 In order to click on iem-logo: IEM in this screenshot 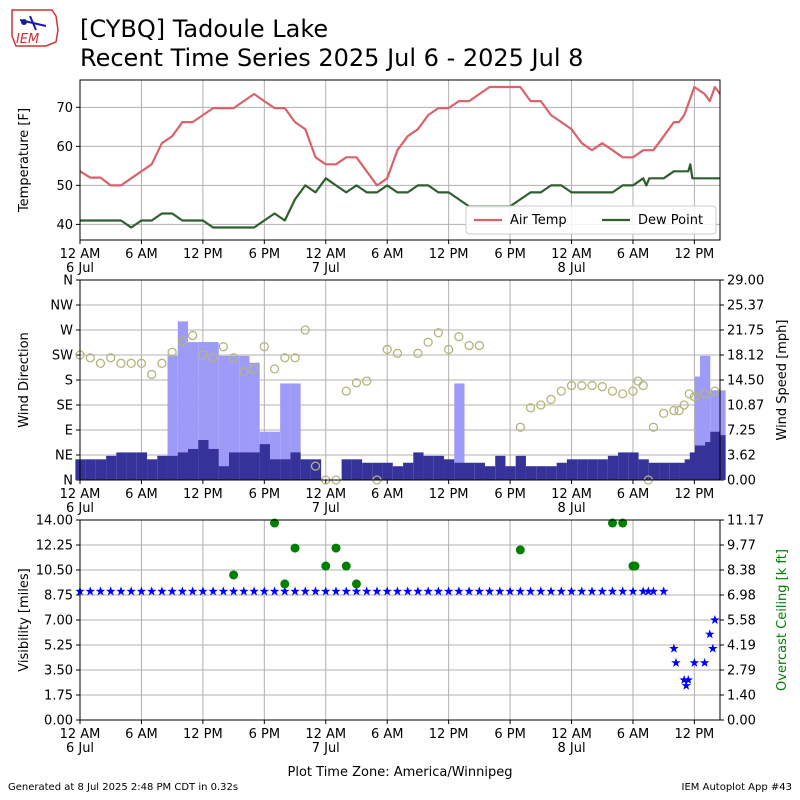, I will do `click(35, 28)`.